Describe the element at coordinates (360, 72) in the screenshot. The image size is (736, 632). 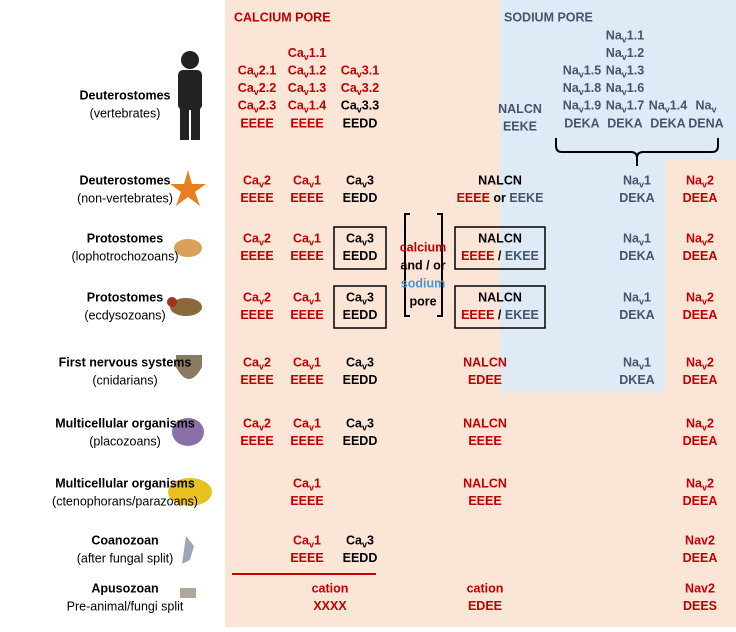
I see `cell-text: Cav3.1` at that location.